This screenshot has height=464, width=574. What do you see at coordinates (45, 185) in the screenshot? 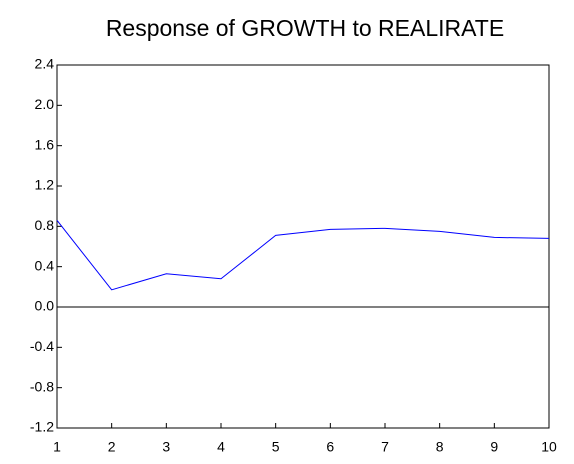
I see `y-tick-label: 1.2` at bounding box center [45, 185].